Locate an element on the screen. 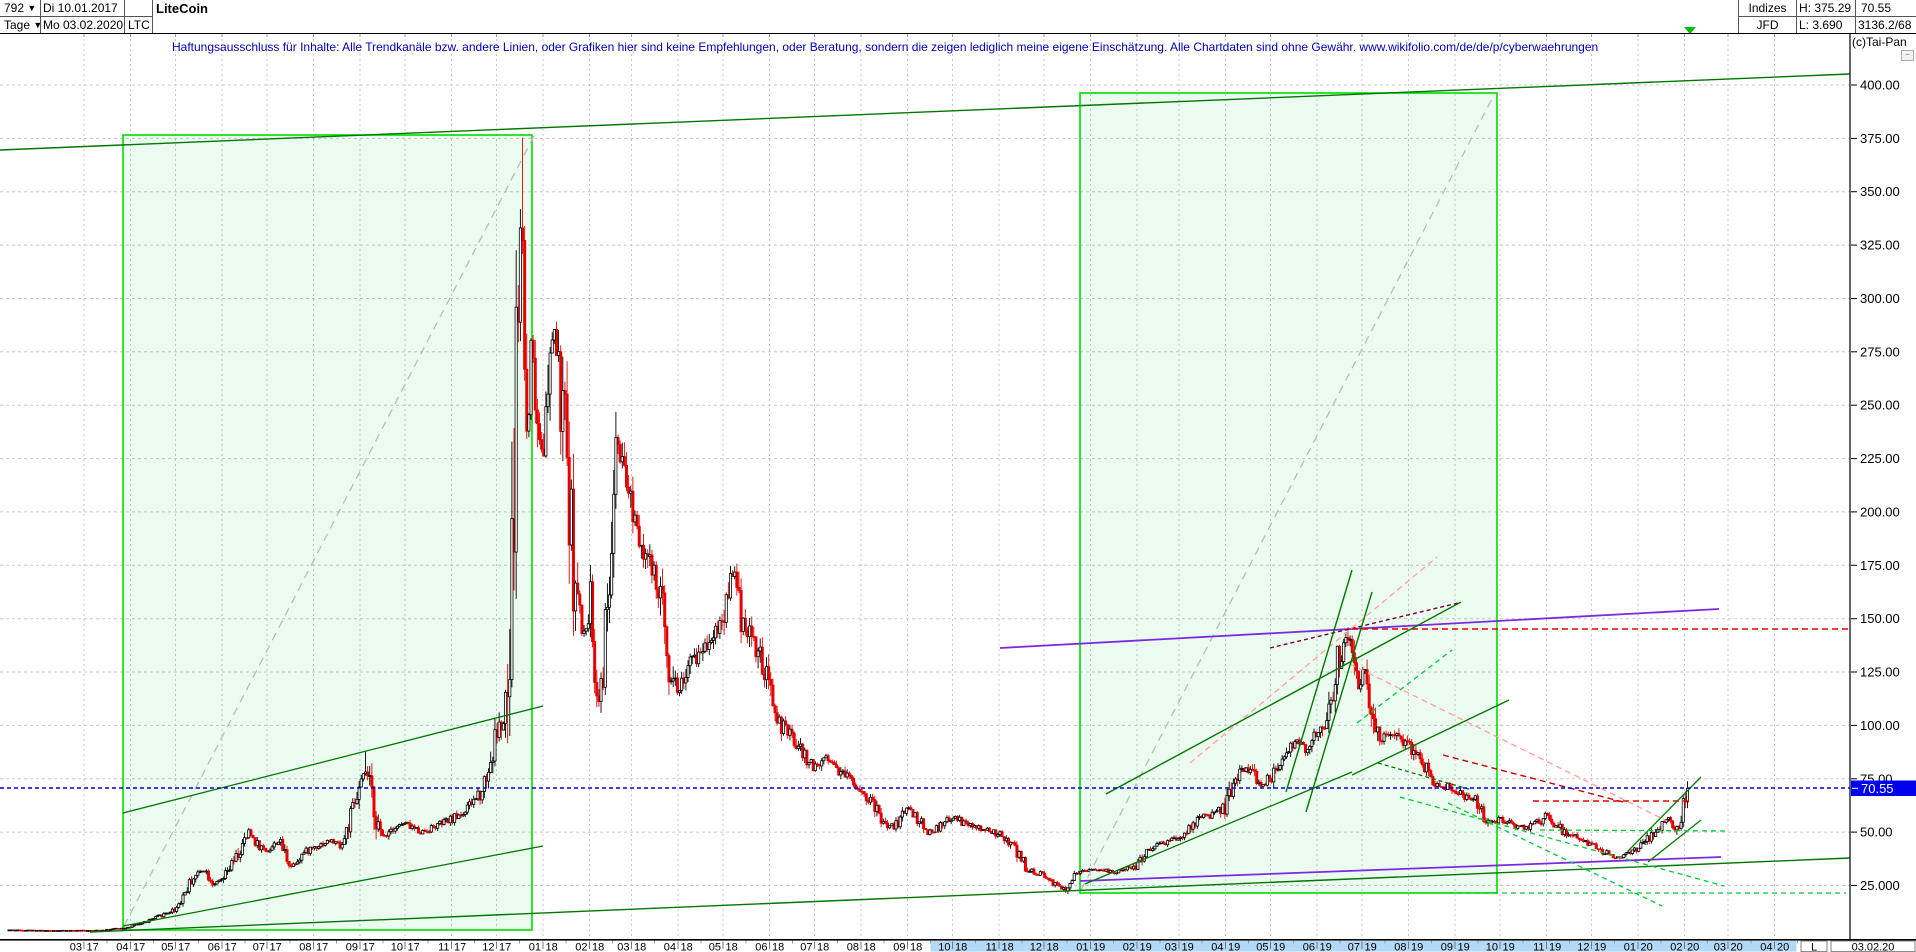 The width and height of the screenshot is (1916, 952). copyright-label: (c)Tai-Pan is located at coordinates (1879, 42).